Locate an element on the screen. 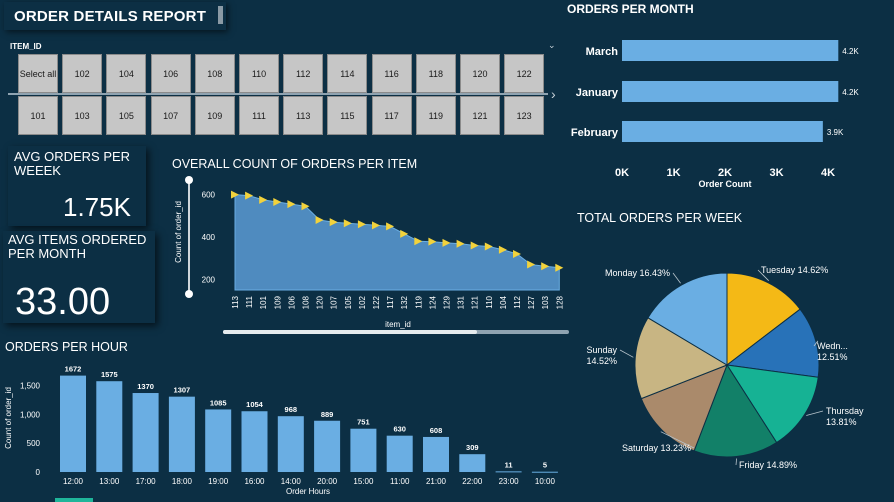 The height and width of the screenshot is (502, 894). slicer-tile: 110 is located at coordinates (259, 73).